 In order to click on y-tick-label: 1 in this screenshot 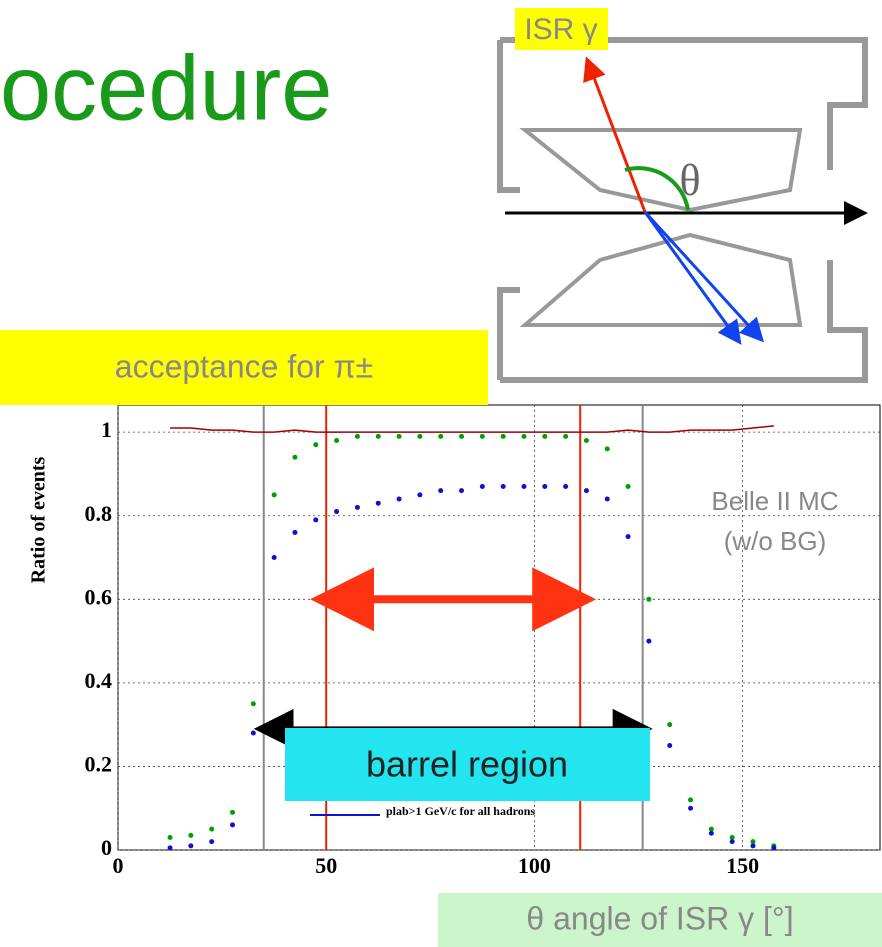, I will do `click(106, 429)`.